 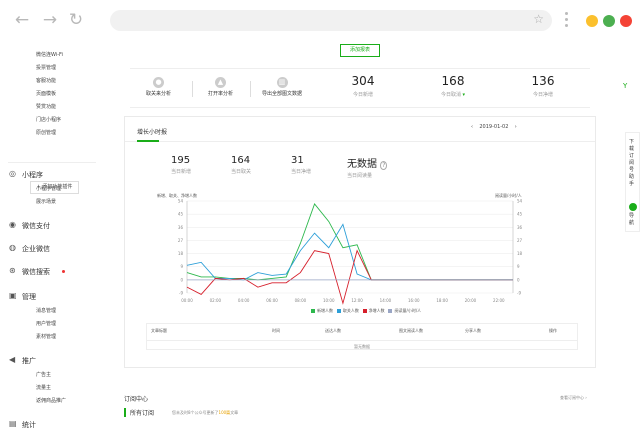 What do you see at coordinates (520, 227) in the screenshot?
I see `y2-tick-label: 36` at bounding box center [520, 227].